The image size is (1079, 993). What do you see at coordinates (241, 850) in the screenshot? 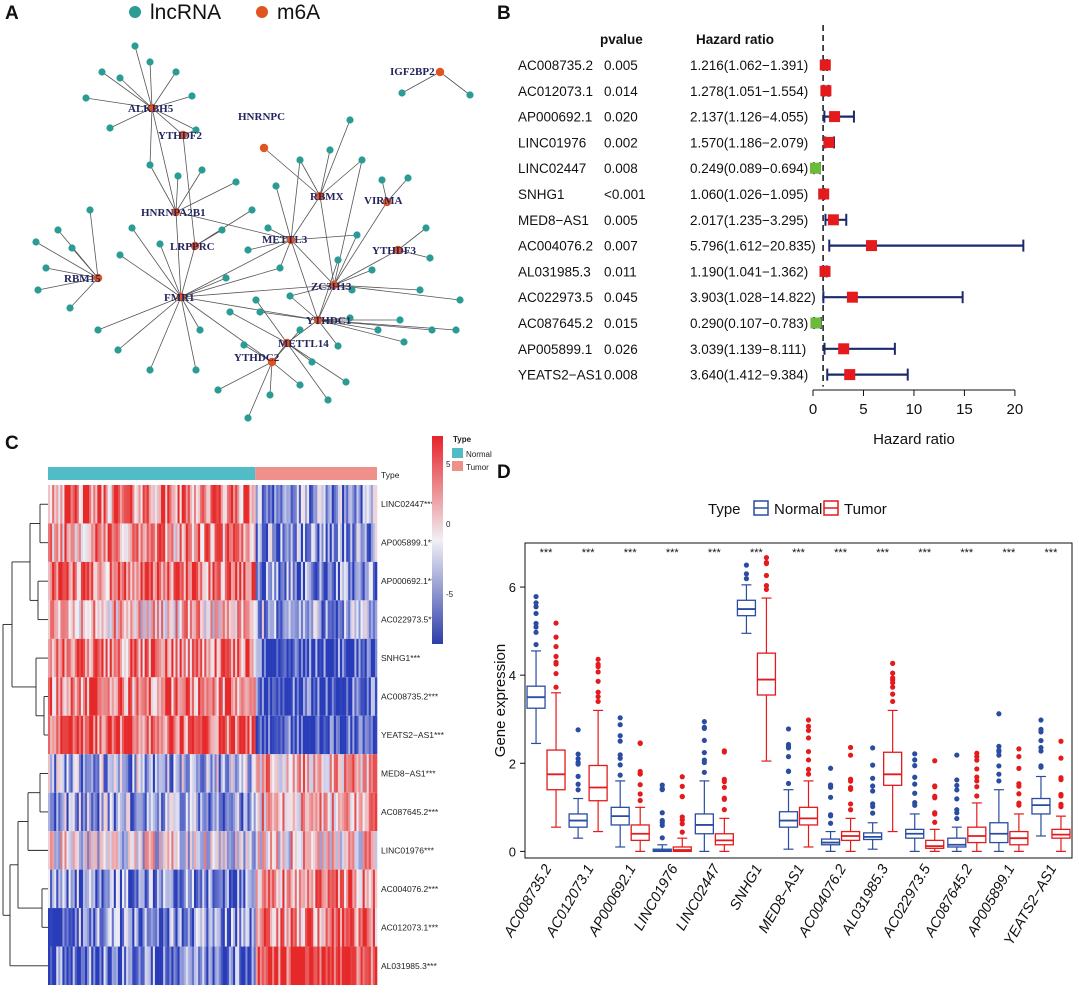
I see `heatmap-row: LINC01976***` at bounding box center [241, 850].